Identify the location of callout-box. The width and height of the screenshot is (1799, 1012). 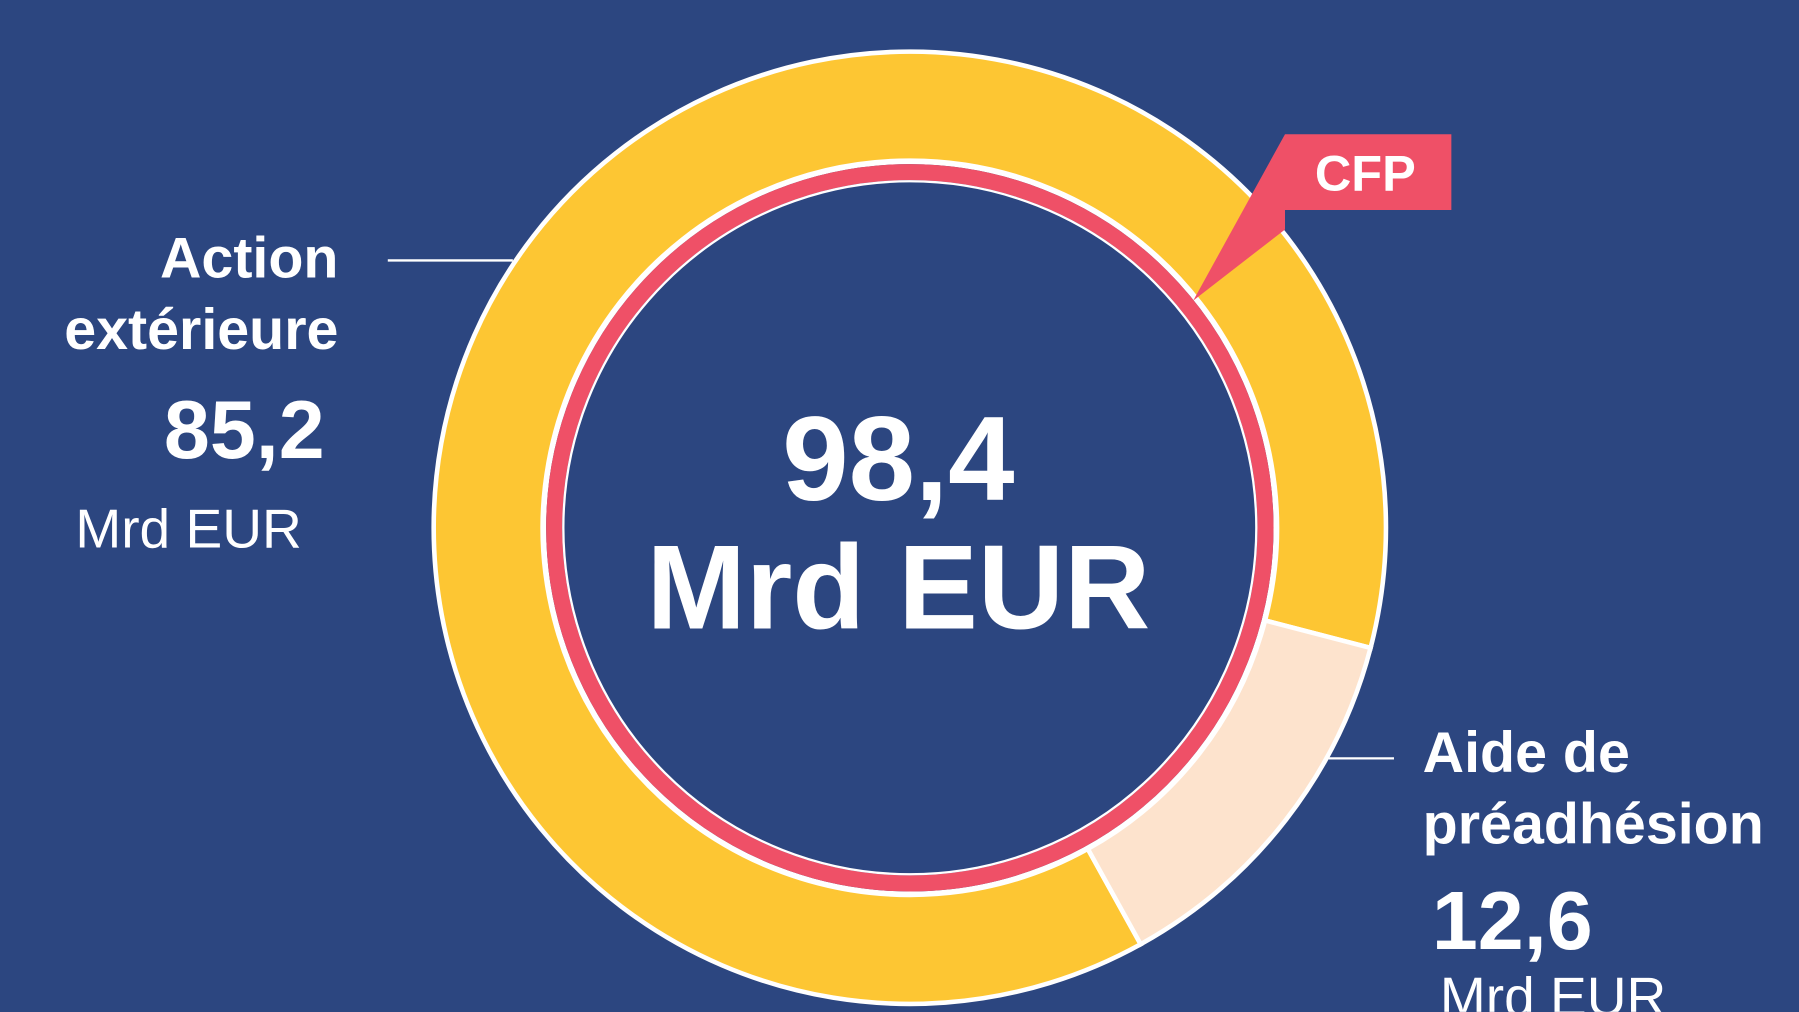
(1322, 217).